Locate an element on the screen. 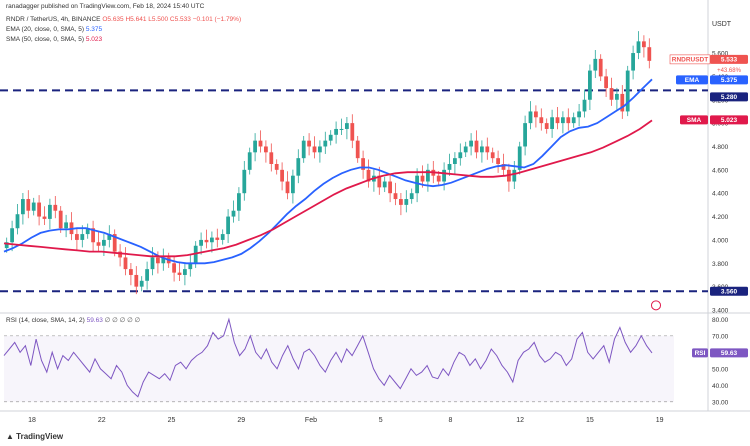 The image size is (750, 446). price-tick-label: 4.800 is located at coordinates (720, 147).